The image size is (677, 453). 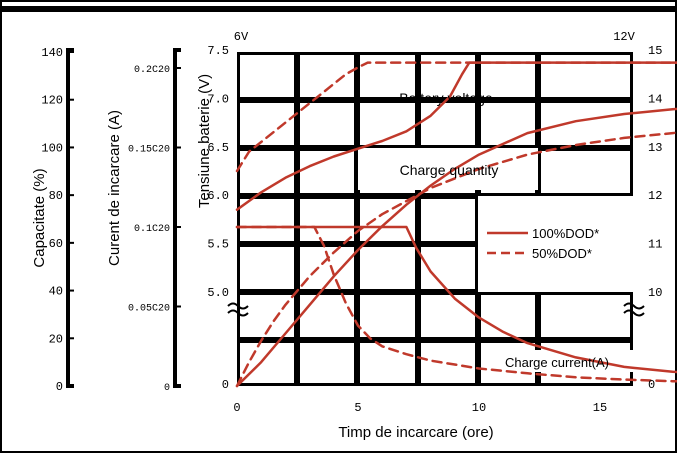 I want to click on axis-break-right, so click(x=634, y=309).